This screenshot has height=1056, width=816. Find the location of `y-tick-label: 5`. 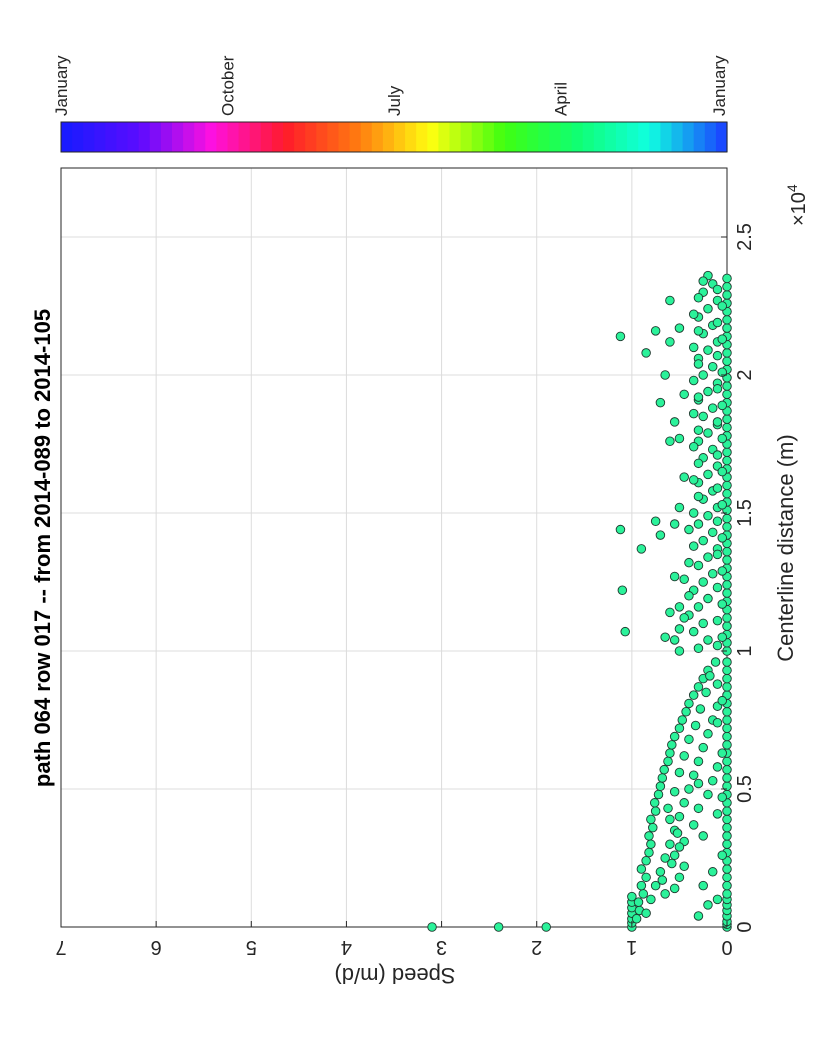

y-tick-label: 5 is located at coordinates (251, 947).